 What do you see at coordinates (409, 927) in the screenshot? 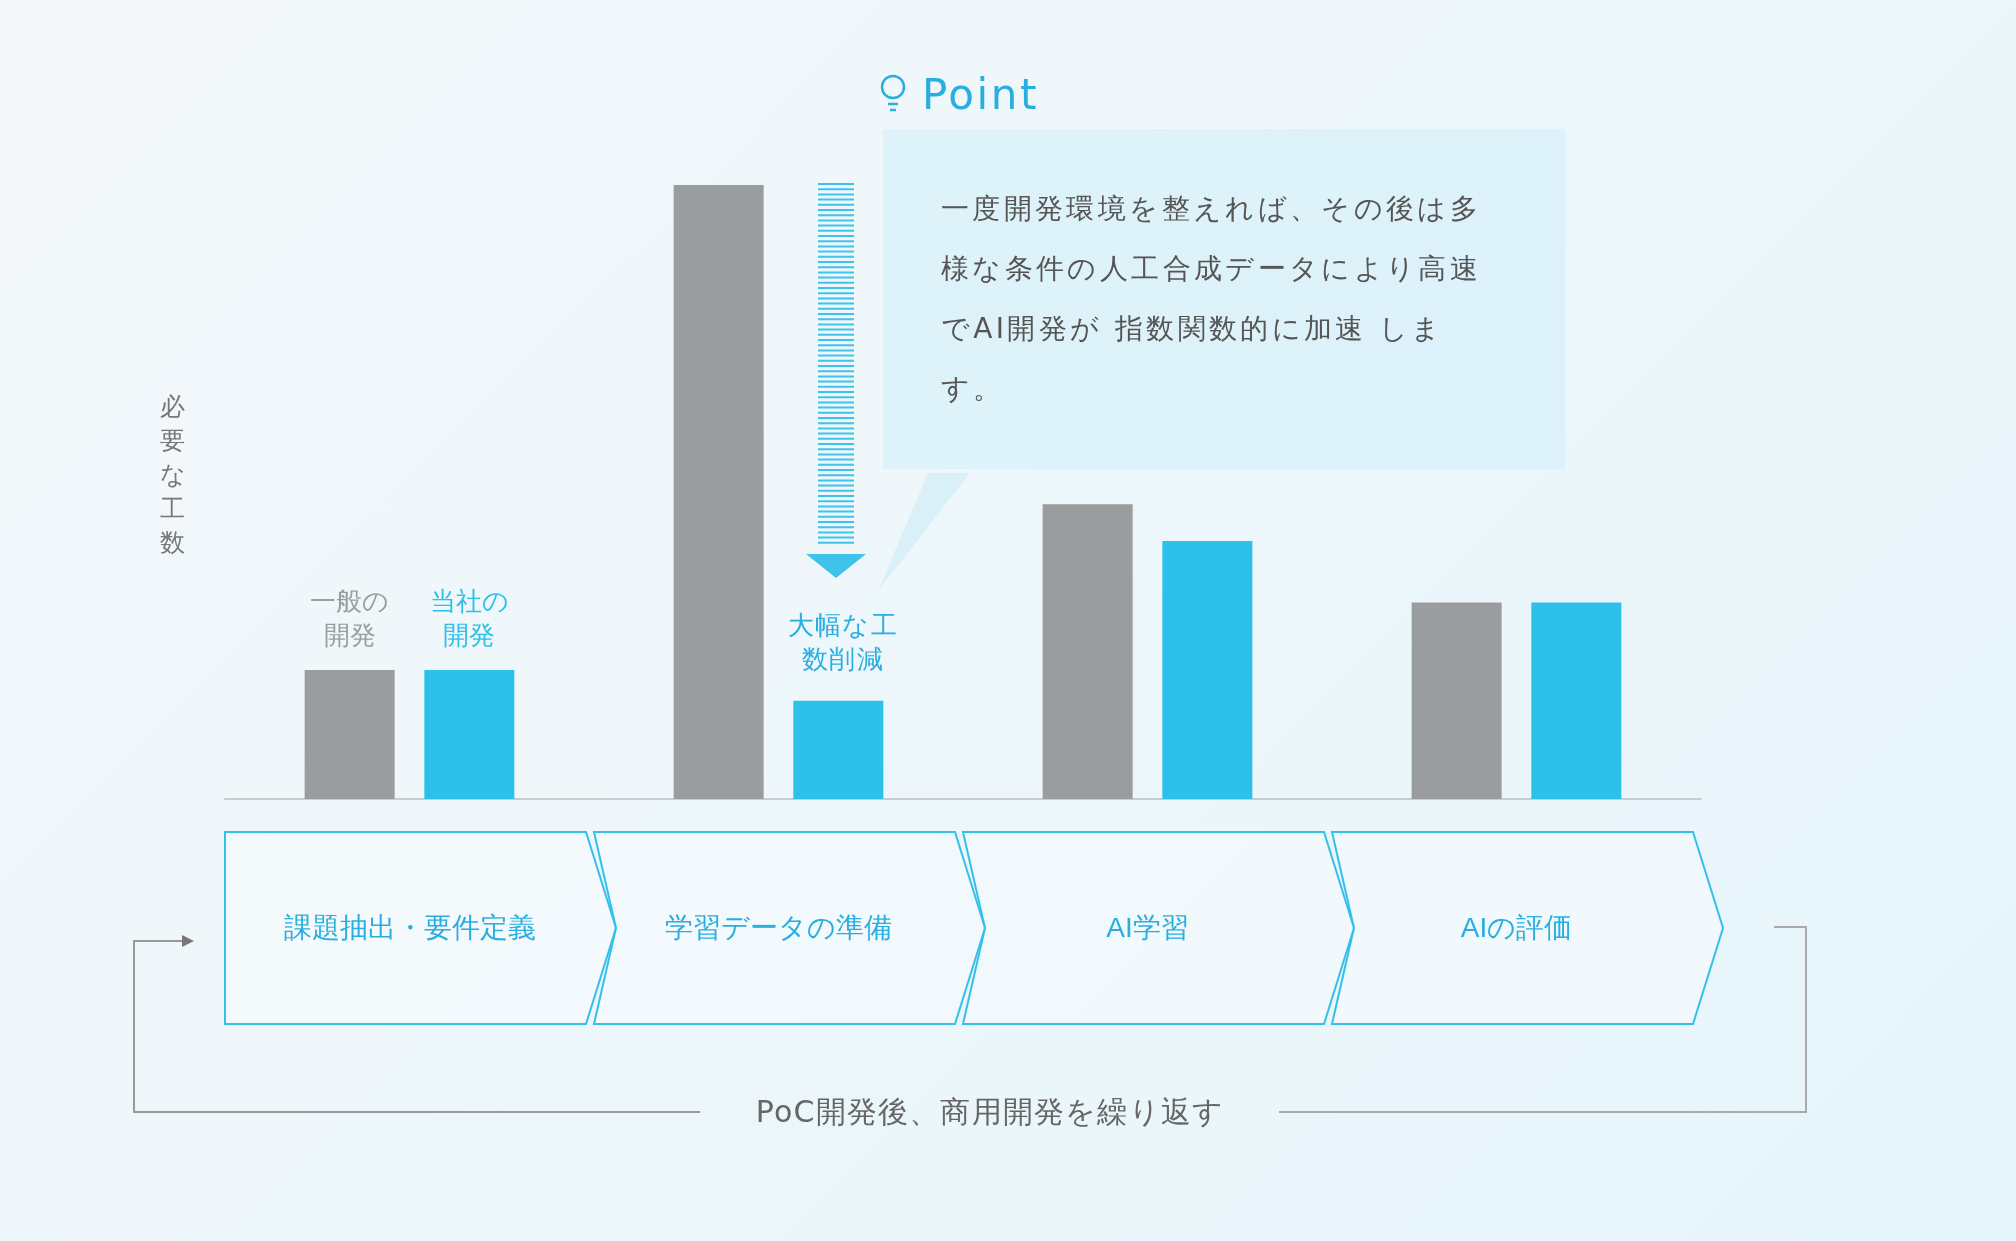
I see `x-tick-label: 課題抽出・要件定義` at bounding box center [409, 927].